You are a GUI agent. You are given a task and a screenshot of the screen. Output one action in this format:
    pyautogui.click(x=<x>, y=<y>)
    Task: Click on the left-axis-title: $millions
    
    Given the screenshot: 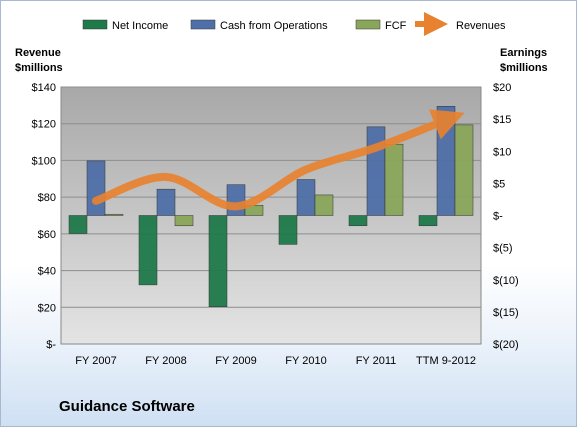 What is the action you would take?
    pyautogui.click(x=39, y=68)
    